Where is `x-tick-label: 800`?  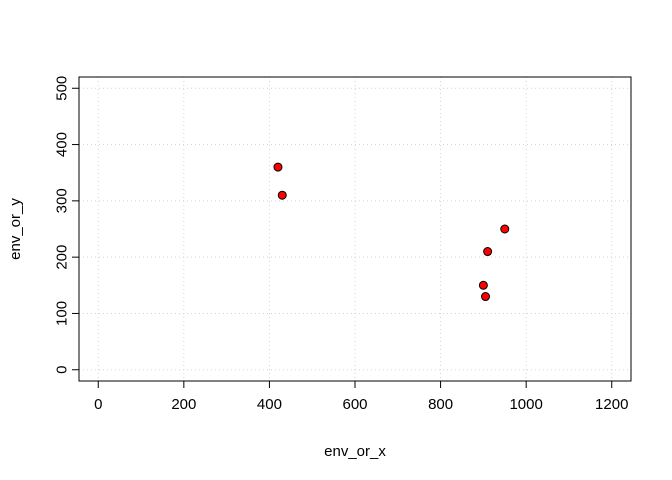
x-tick-label: 800 is located at coordinates (440, 404).